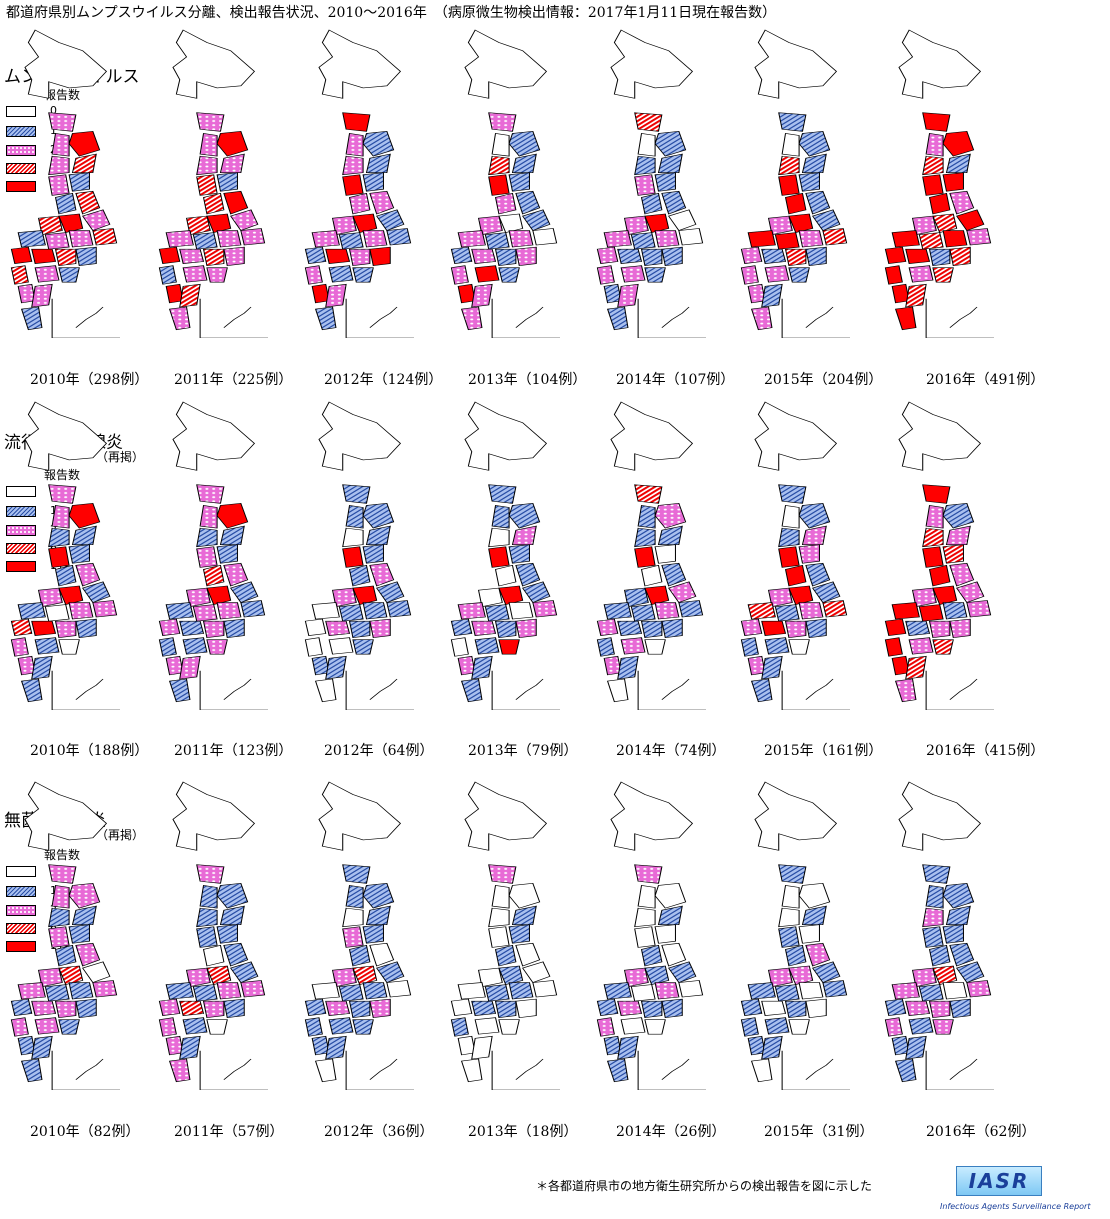 Image resolution: width=1110 pixels, height=1219 pixels. What do you see at coordinates (383, 380) in the screenshot?
I see `map-caption: 2012年（124例）` at bounding box center [383, 380].